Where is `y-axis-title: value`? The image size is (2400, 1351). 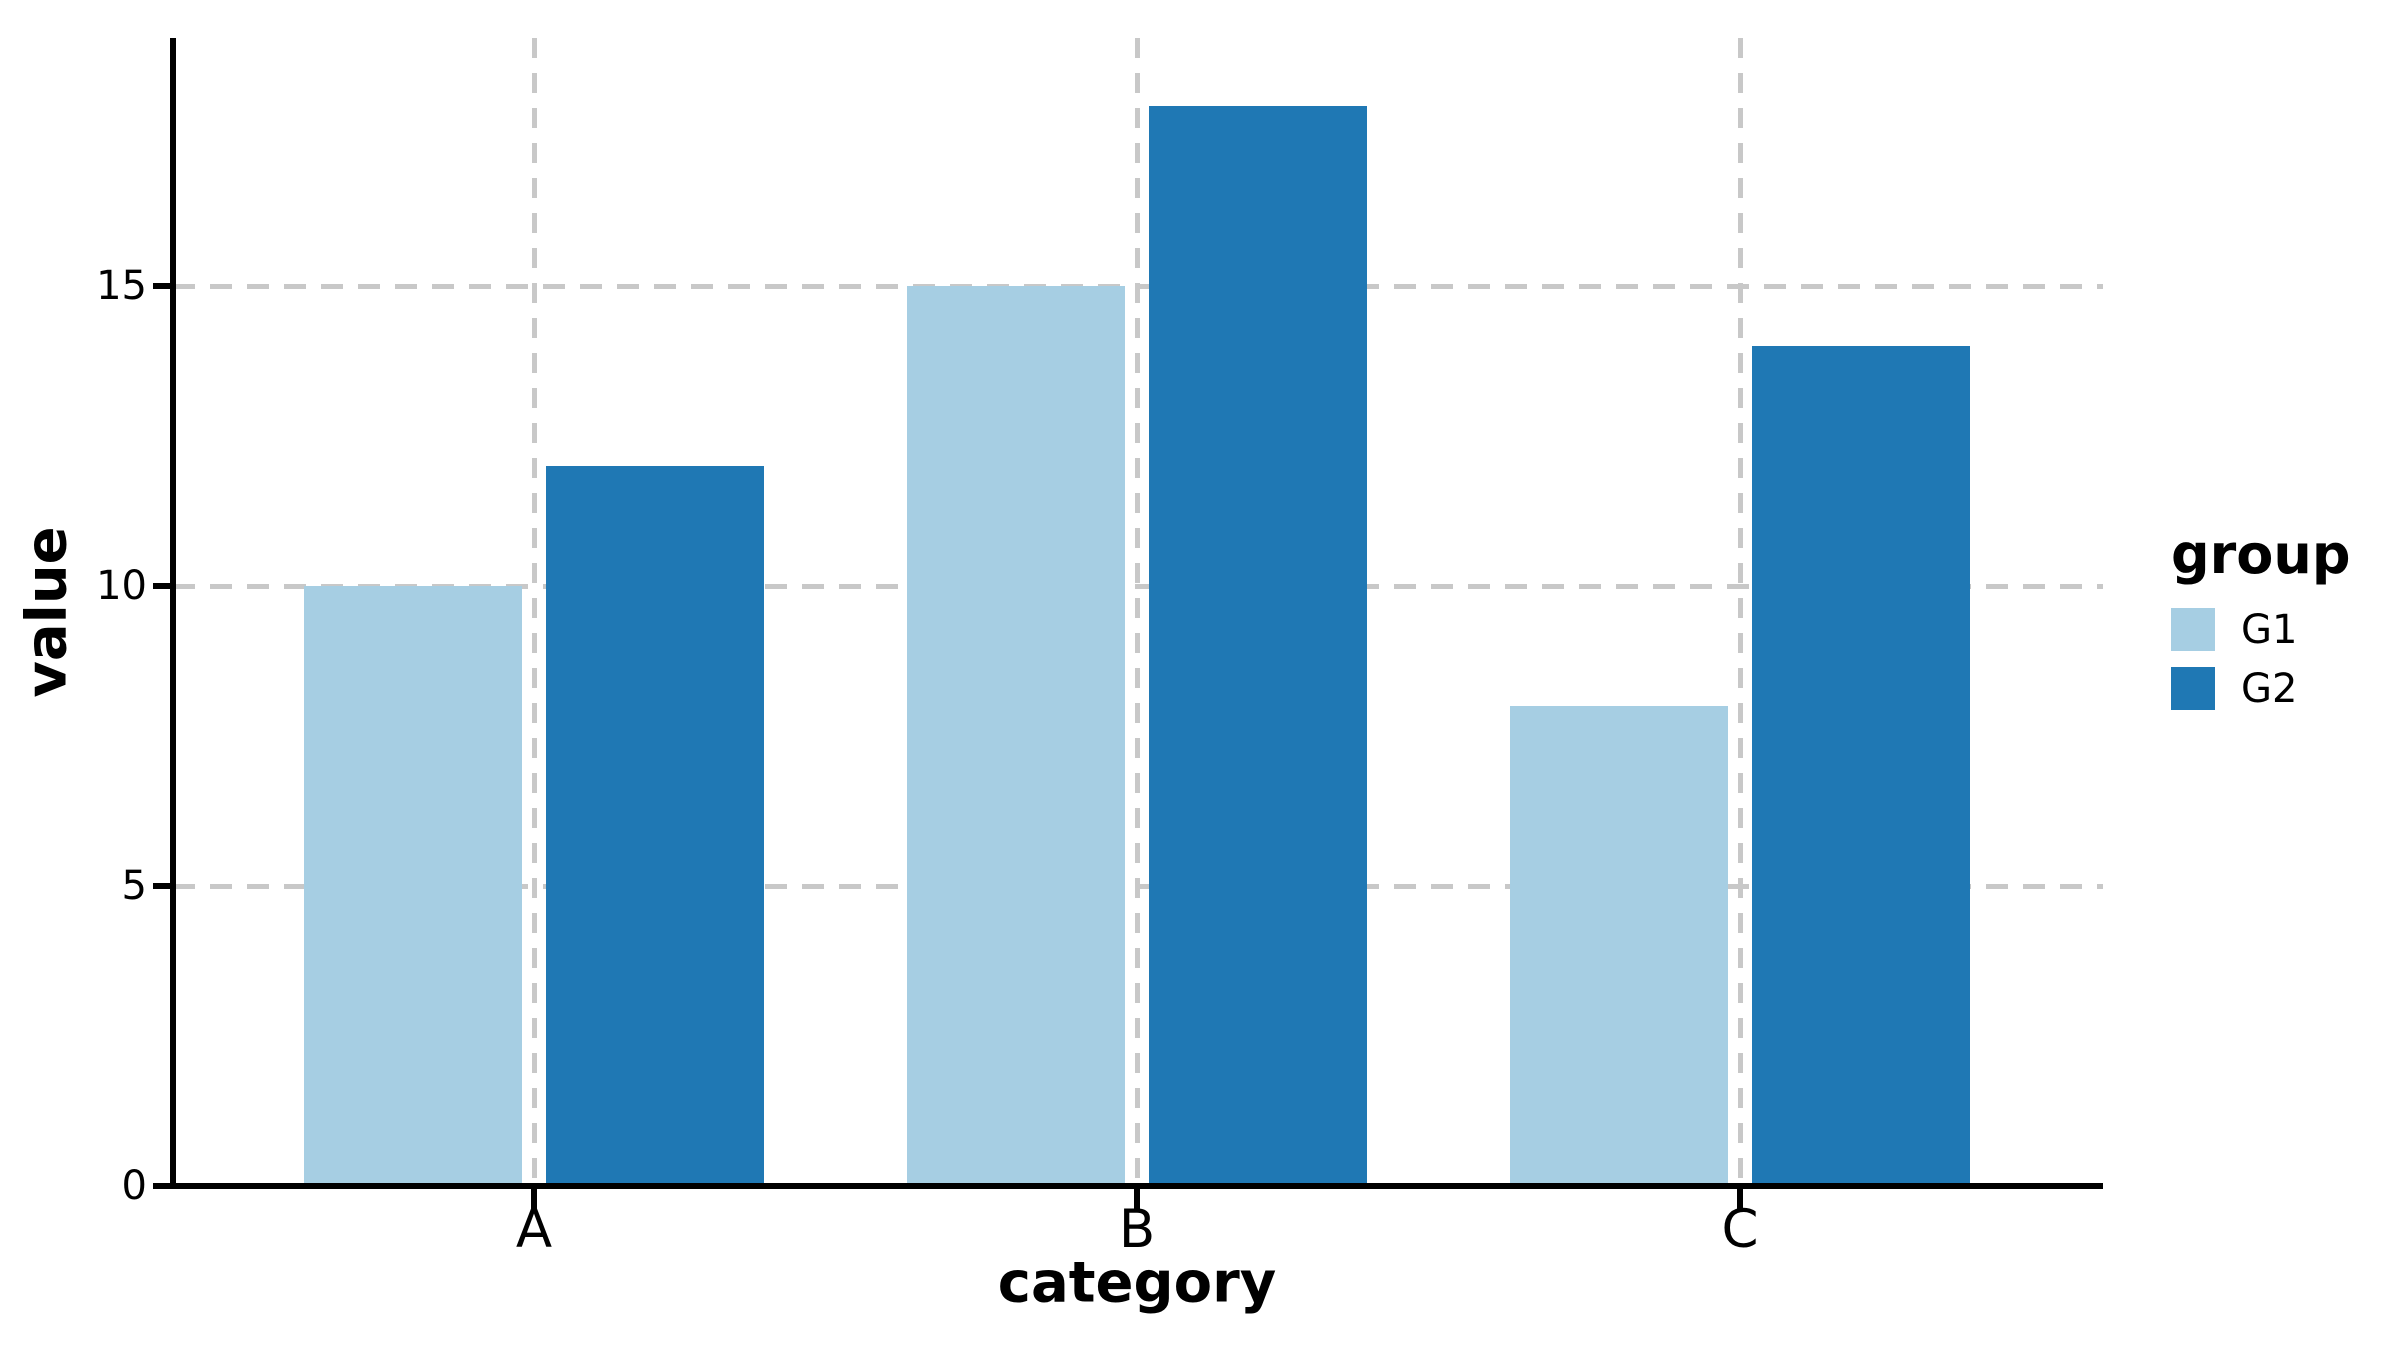 y-axis-title: value is located at coordinates (47, 612).